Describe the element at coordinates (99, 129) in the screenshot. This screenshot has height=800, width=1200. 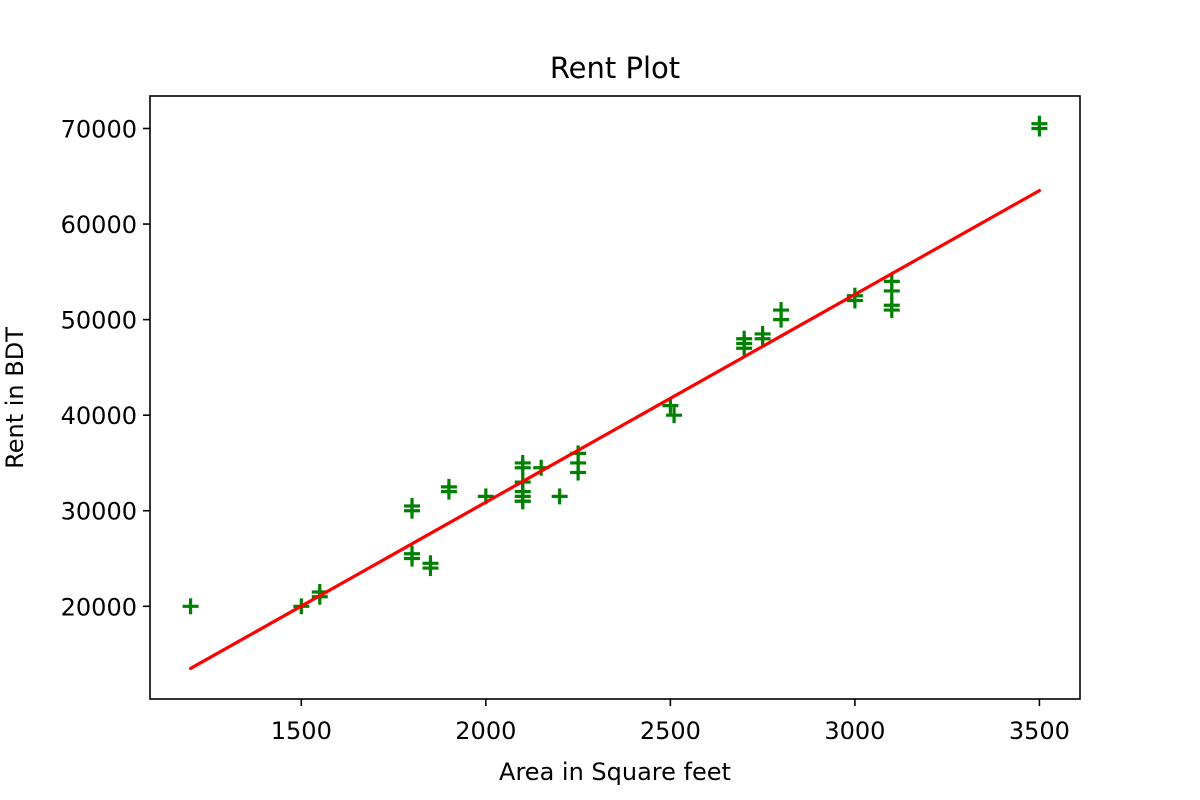
I see `y-tick-label: 70000` at that location.